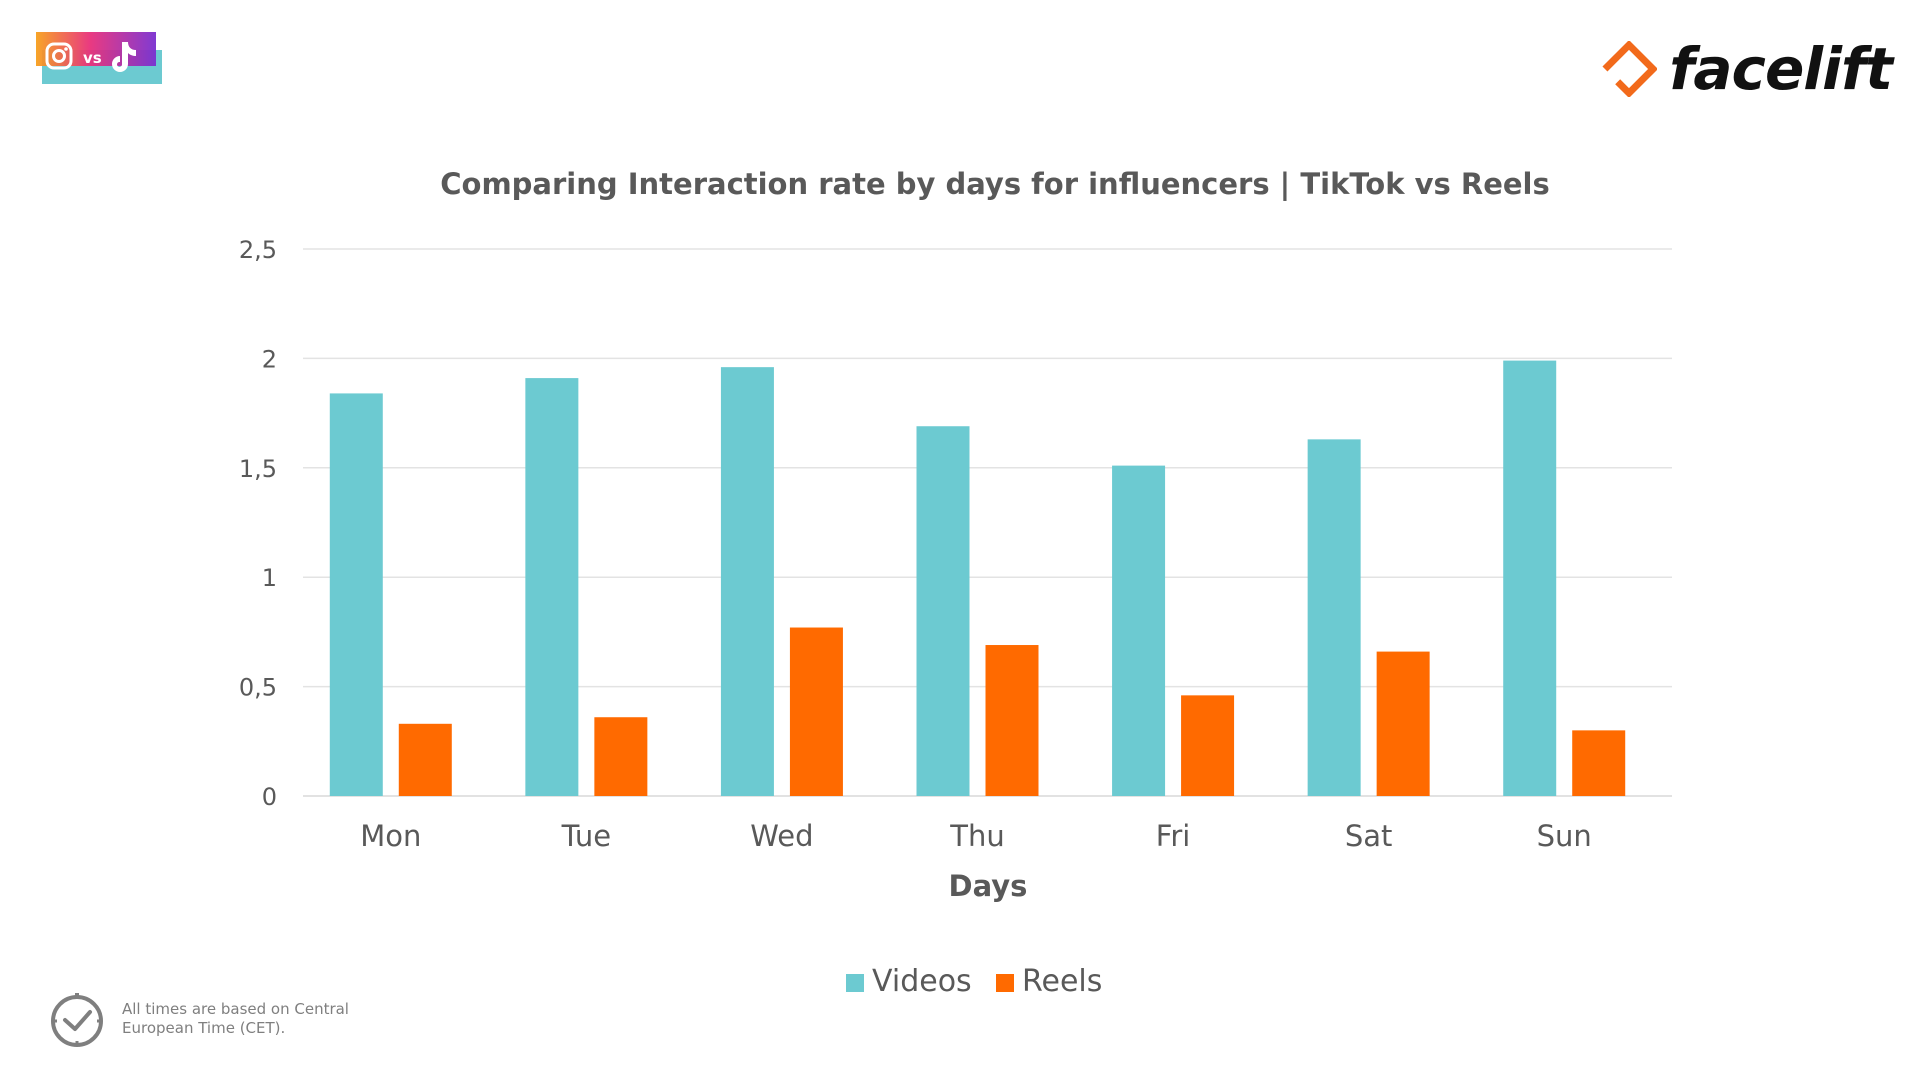 This screenshot has width=1920, height=1080. What do you see at coordinates (1334, 617) in the screenshot?
I see `bar-videos-sat` at bounding box center [1334, 617].